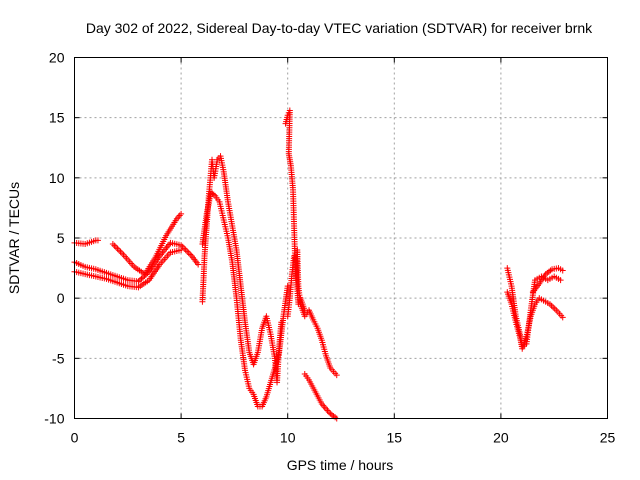 This screenshot has width=640, height=480. I want to click on x-tick-label: 25, so click(608, 438).